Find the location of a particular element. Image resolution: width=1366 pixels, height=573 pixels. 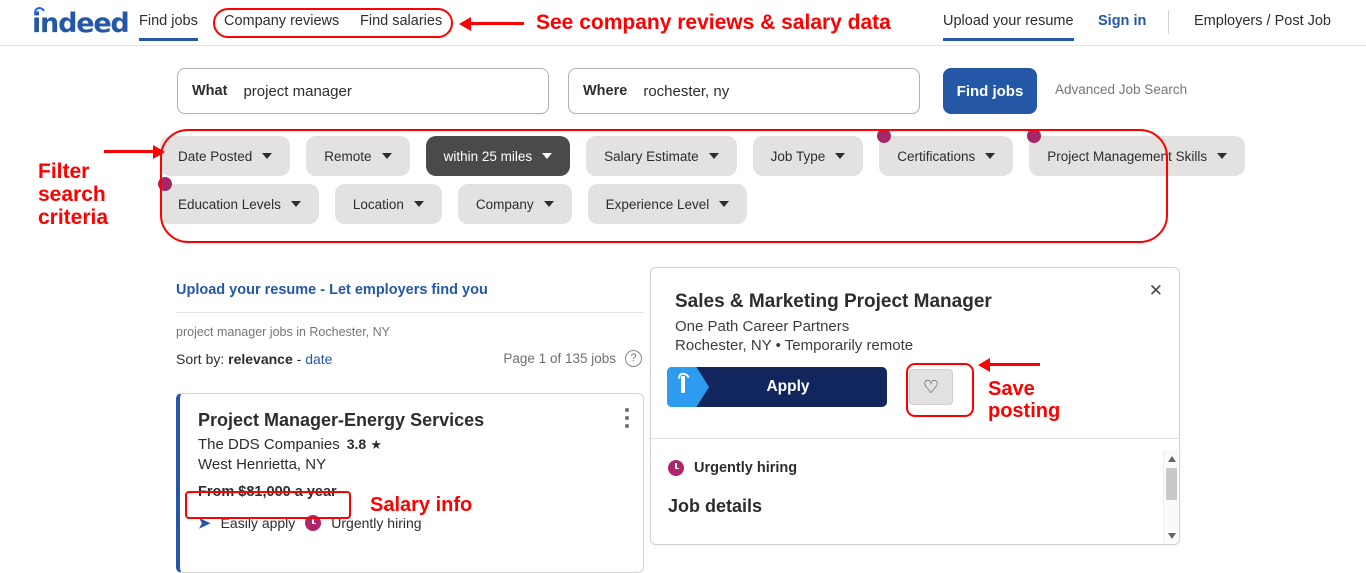

annotation-filters-line-2: search is located at coordinates (72, 195).